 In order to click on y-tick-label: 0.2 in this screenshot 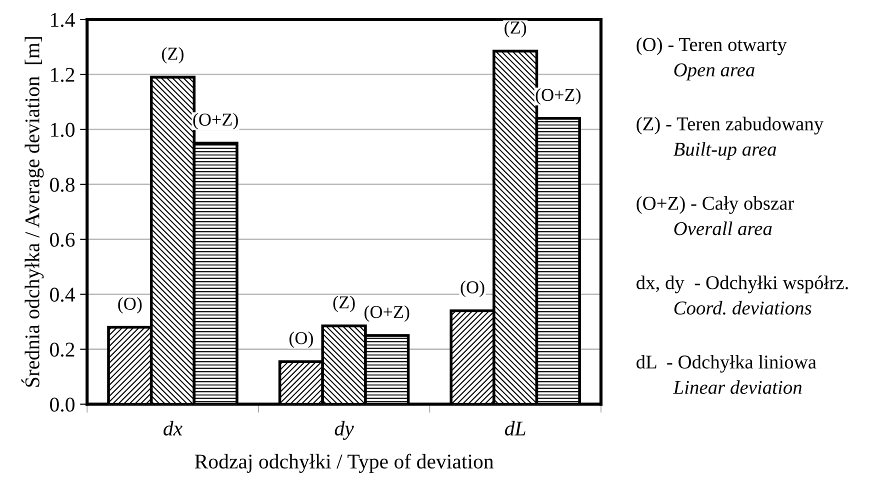, I will do `click(62, 349)`.